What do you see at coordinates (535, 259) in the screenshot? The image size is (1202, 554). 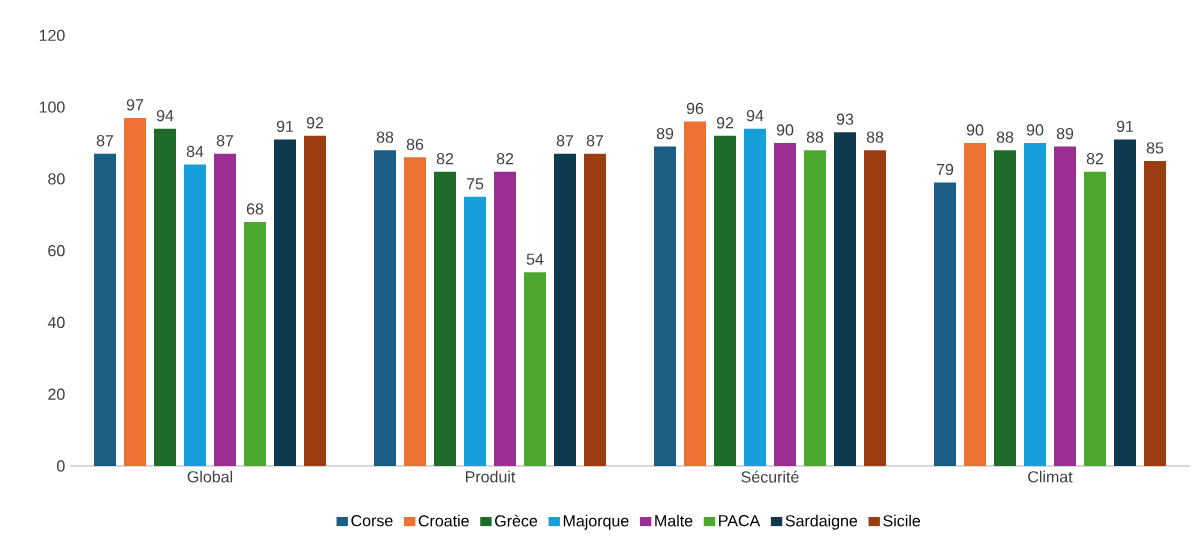 I see `data-label: 54` at bounding box center [535, 259].